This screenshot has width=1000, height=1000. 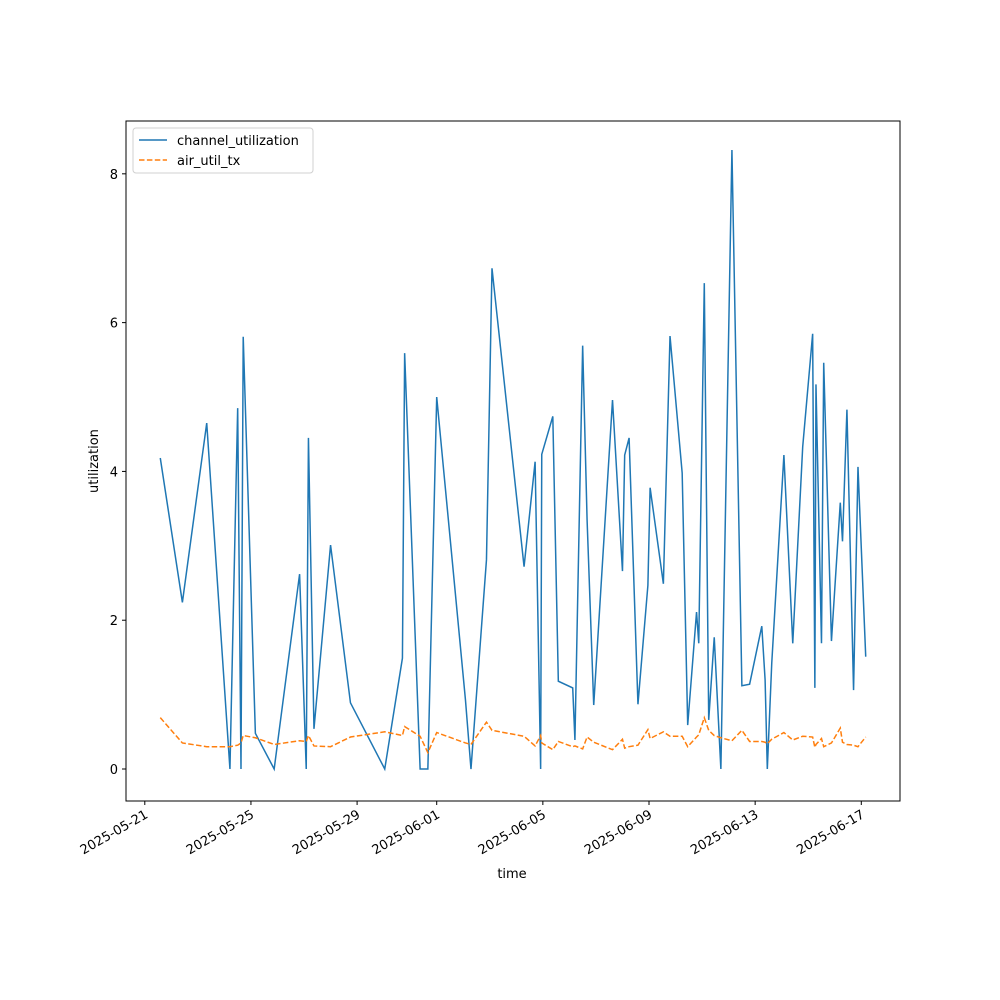 What do you see at coordinates (94, 461) in the screenshot?
I see `y-axis-label: utilization` at bounding box center [94, 461].